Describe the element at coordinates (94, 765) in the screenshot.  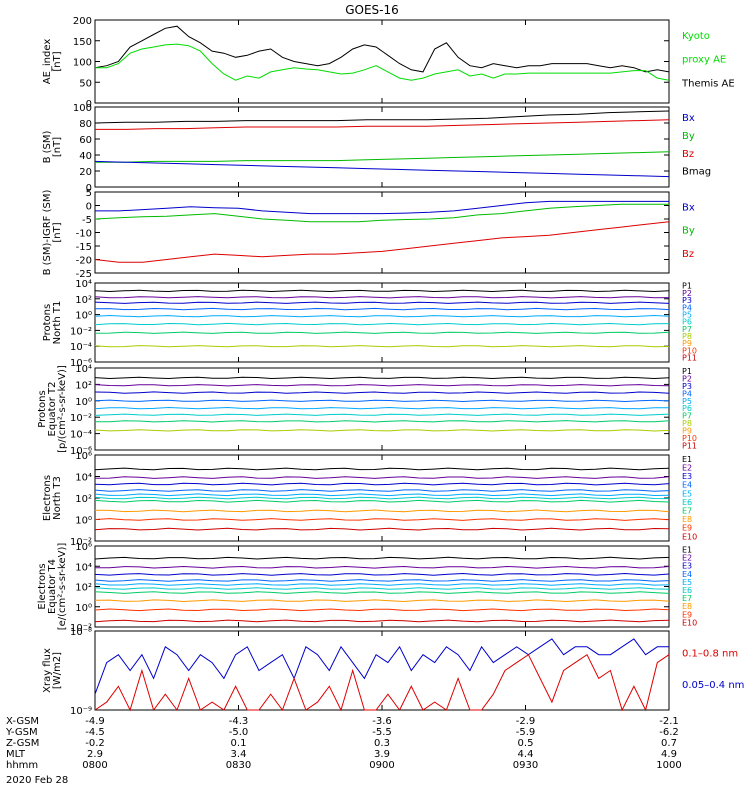
I see `x-axis-tick-label: 0800` at that location.